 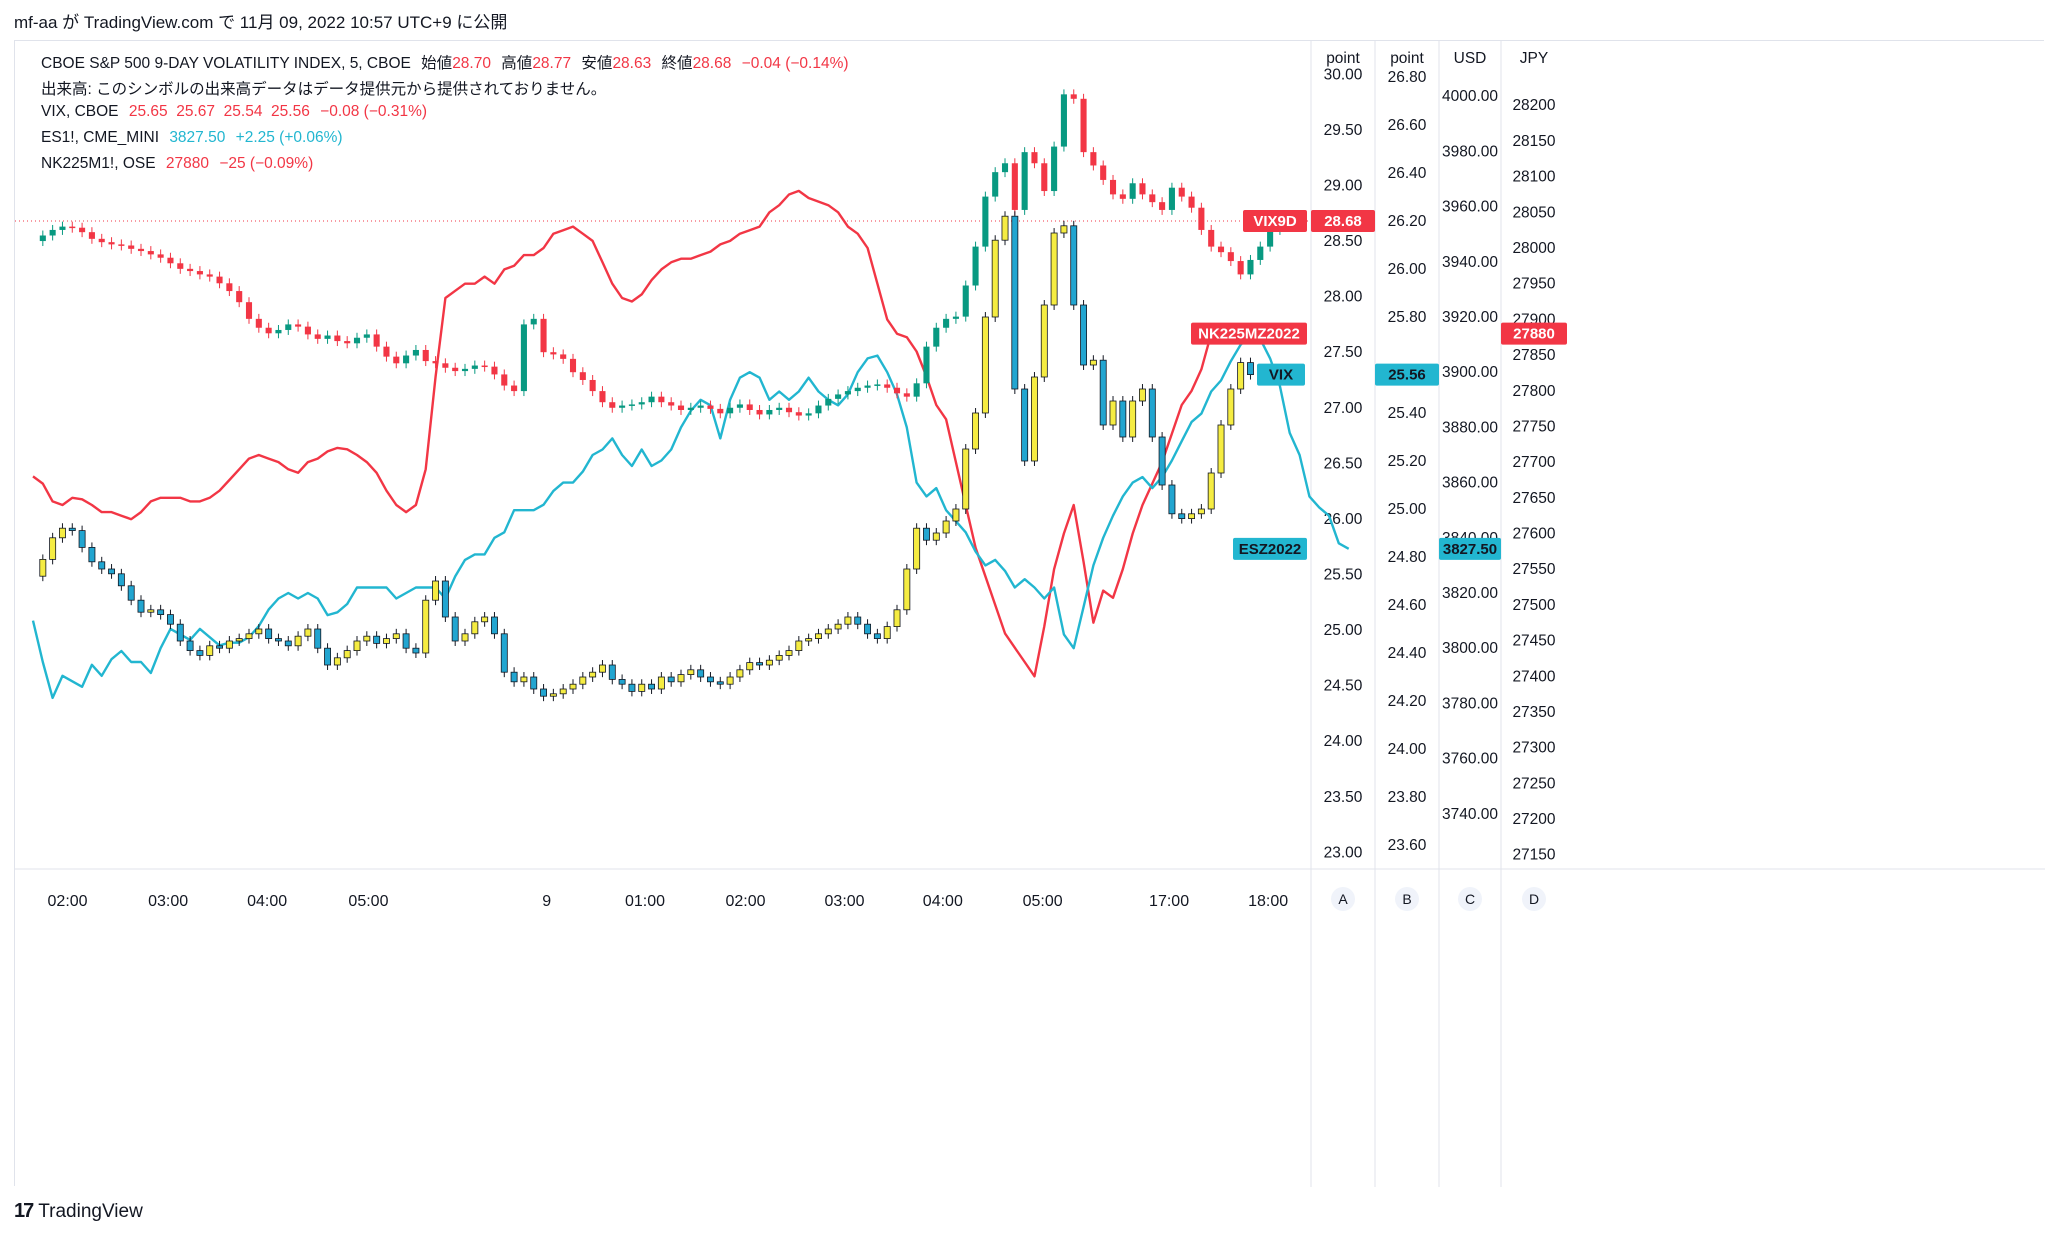 I want to click on time-tick-label: 05:00, so click(x=368, y=901).